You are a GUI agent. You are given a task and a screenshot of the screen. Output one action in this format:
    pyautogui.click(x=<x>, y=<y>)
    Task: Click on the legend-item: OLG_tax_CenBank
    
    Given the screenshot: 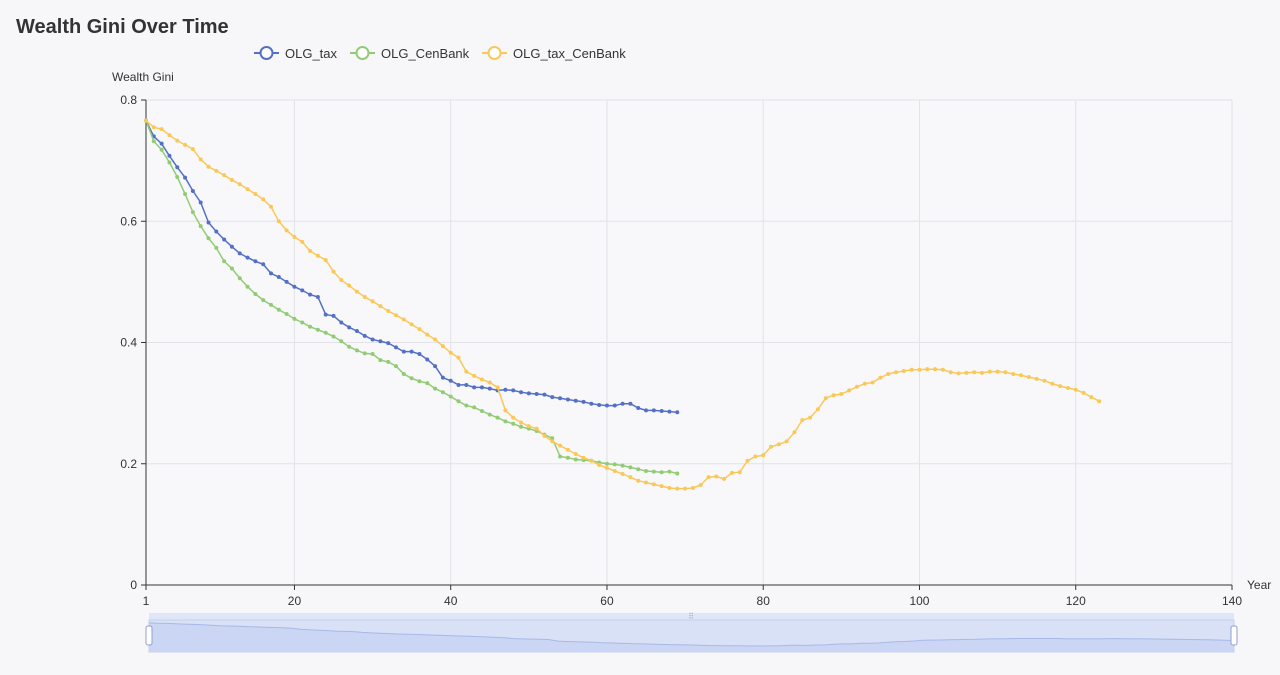 What is the action you would take?
    pyautogui.click(x=554, y=53)
    